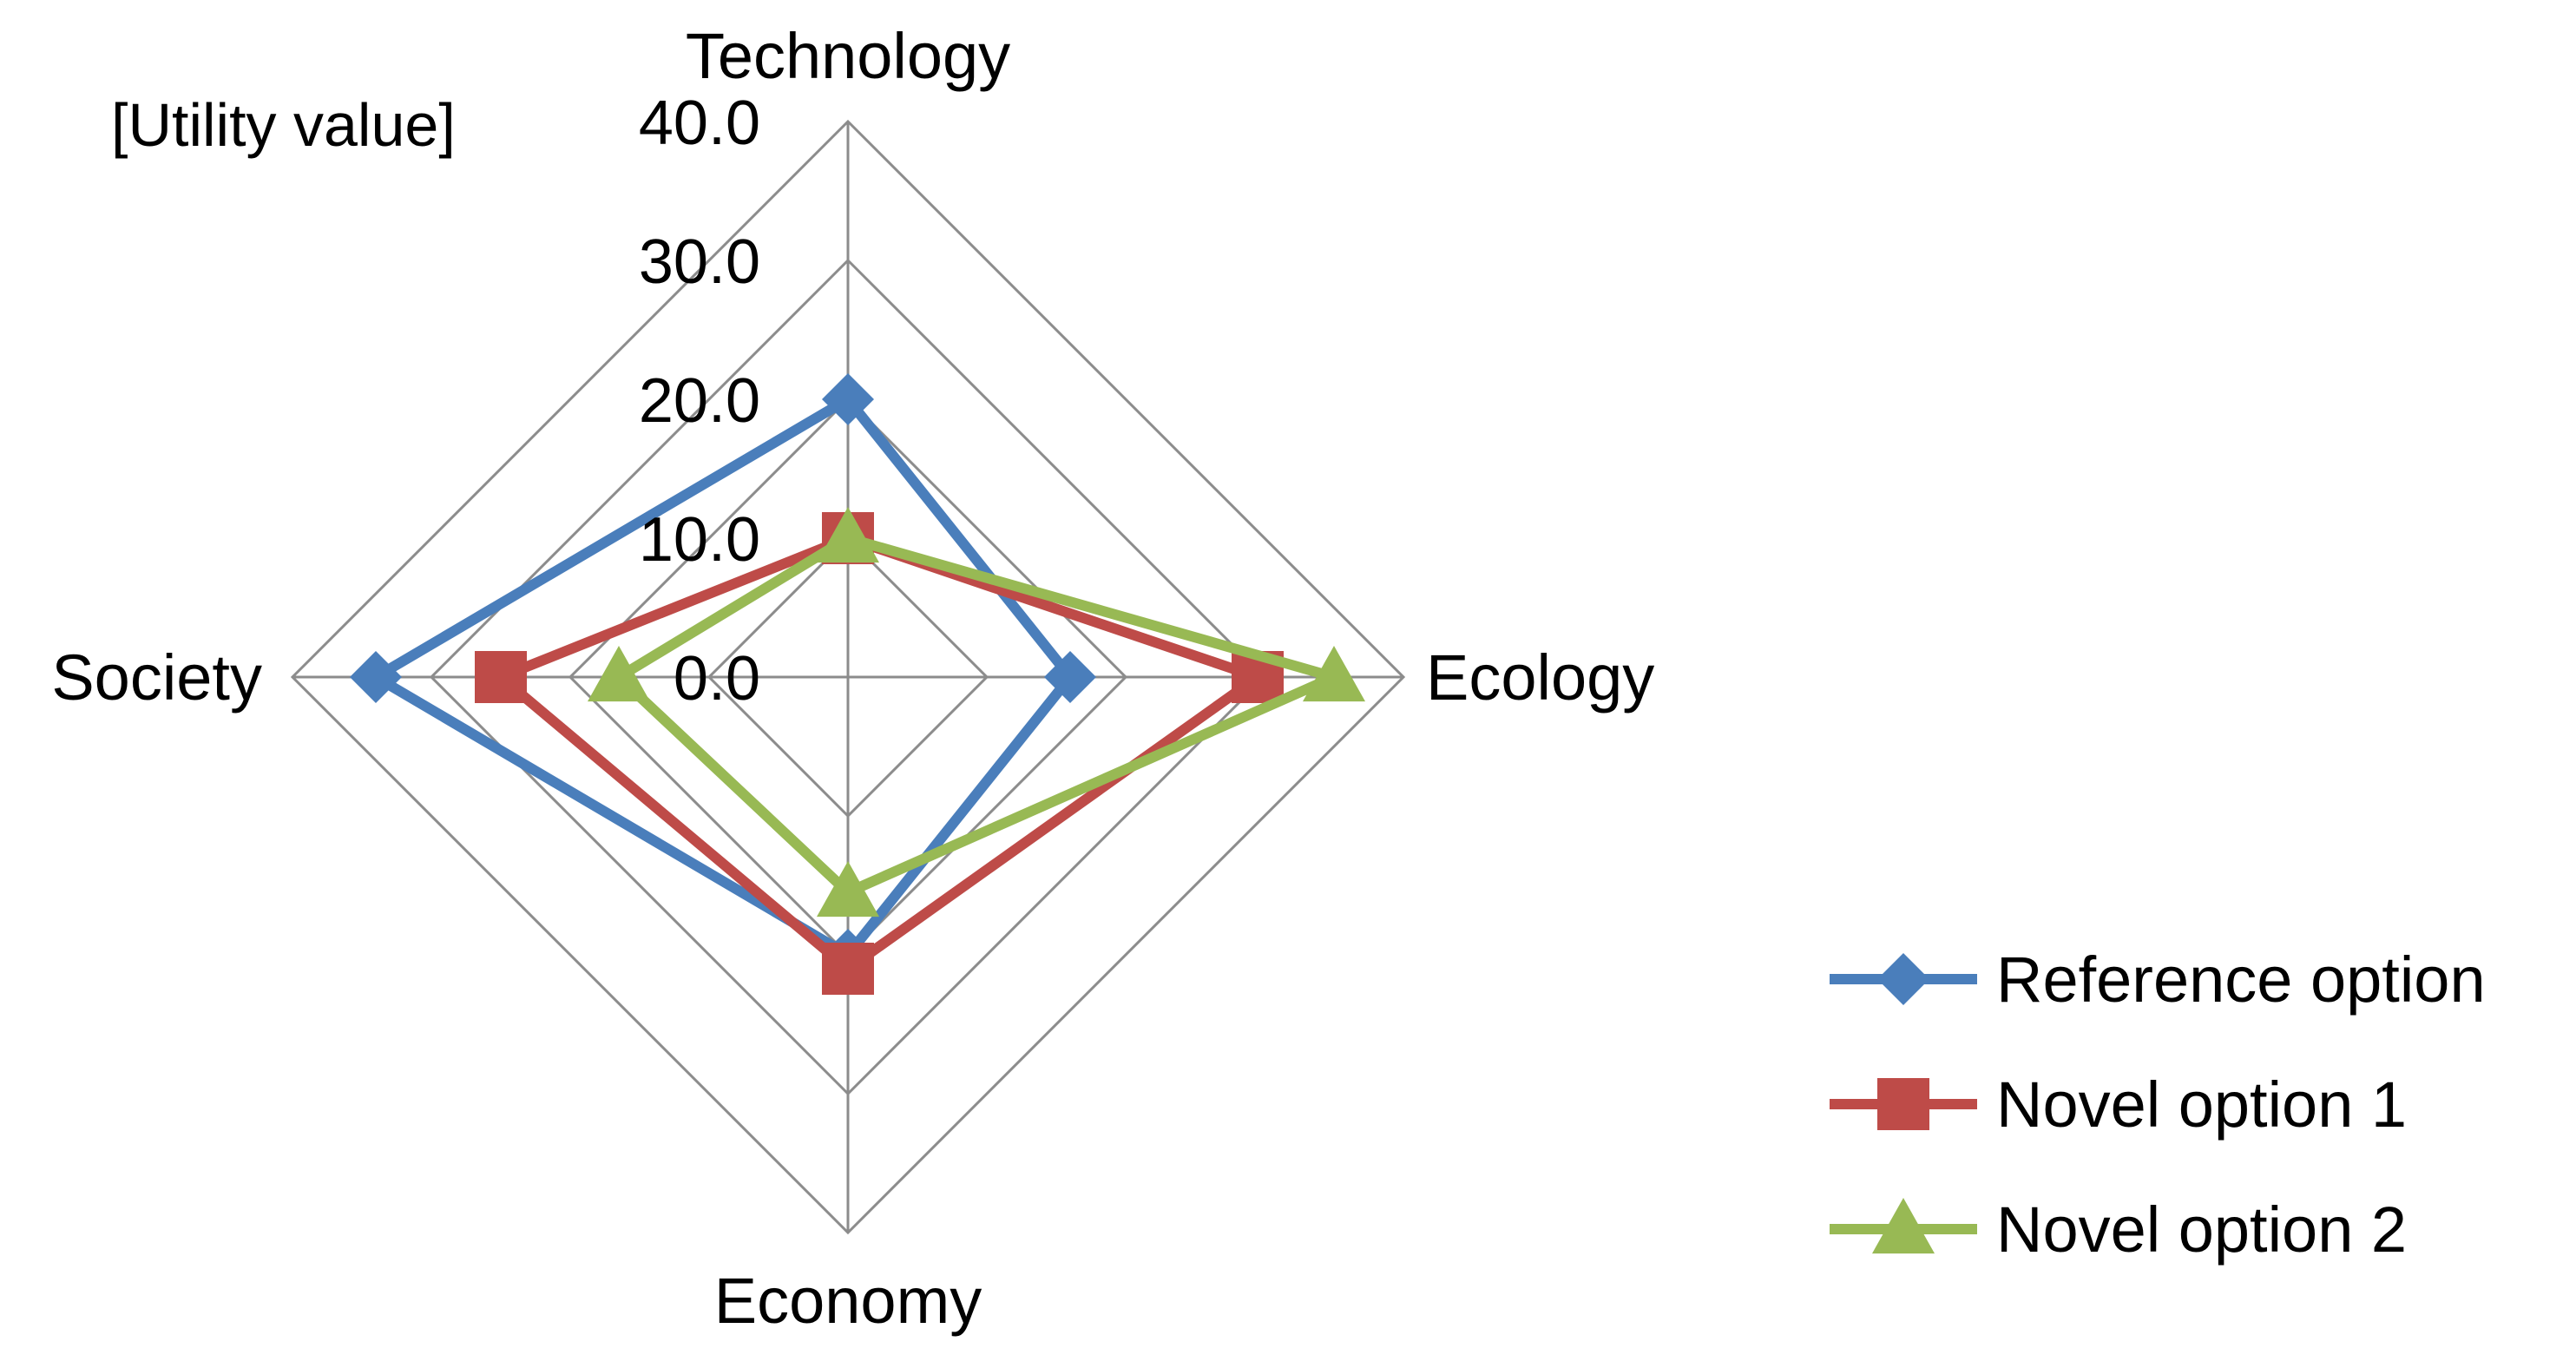 This screenshot has width=2576, height=1368. What do you see at coordinates (2201, 1105) in the screenshot?
I see `legend-label-novel-option-1: Novel option 1` at bounding box center [2201, 1105].